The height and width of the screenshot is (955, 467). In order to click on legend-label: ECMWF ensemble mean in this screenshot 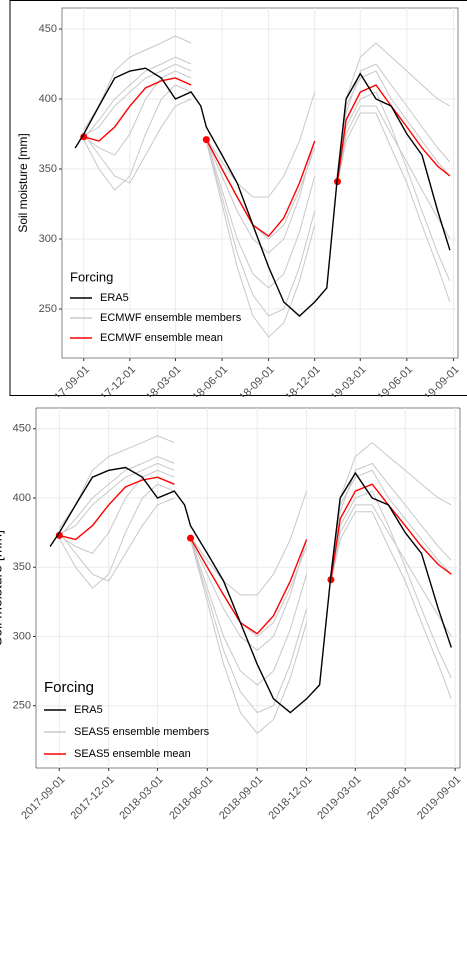, I will do `click(161, 338)`.